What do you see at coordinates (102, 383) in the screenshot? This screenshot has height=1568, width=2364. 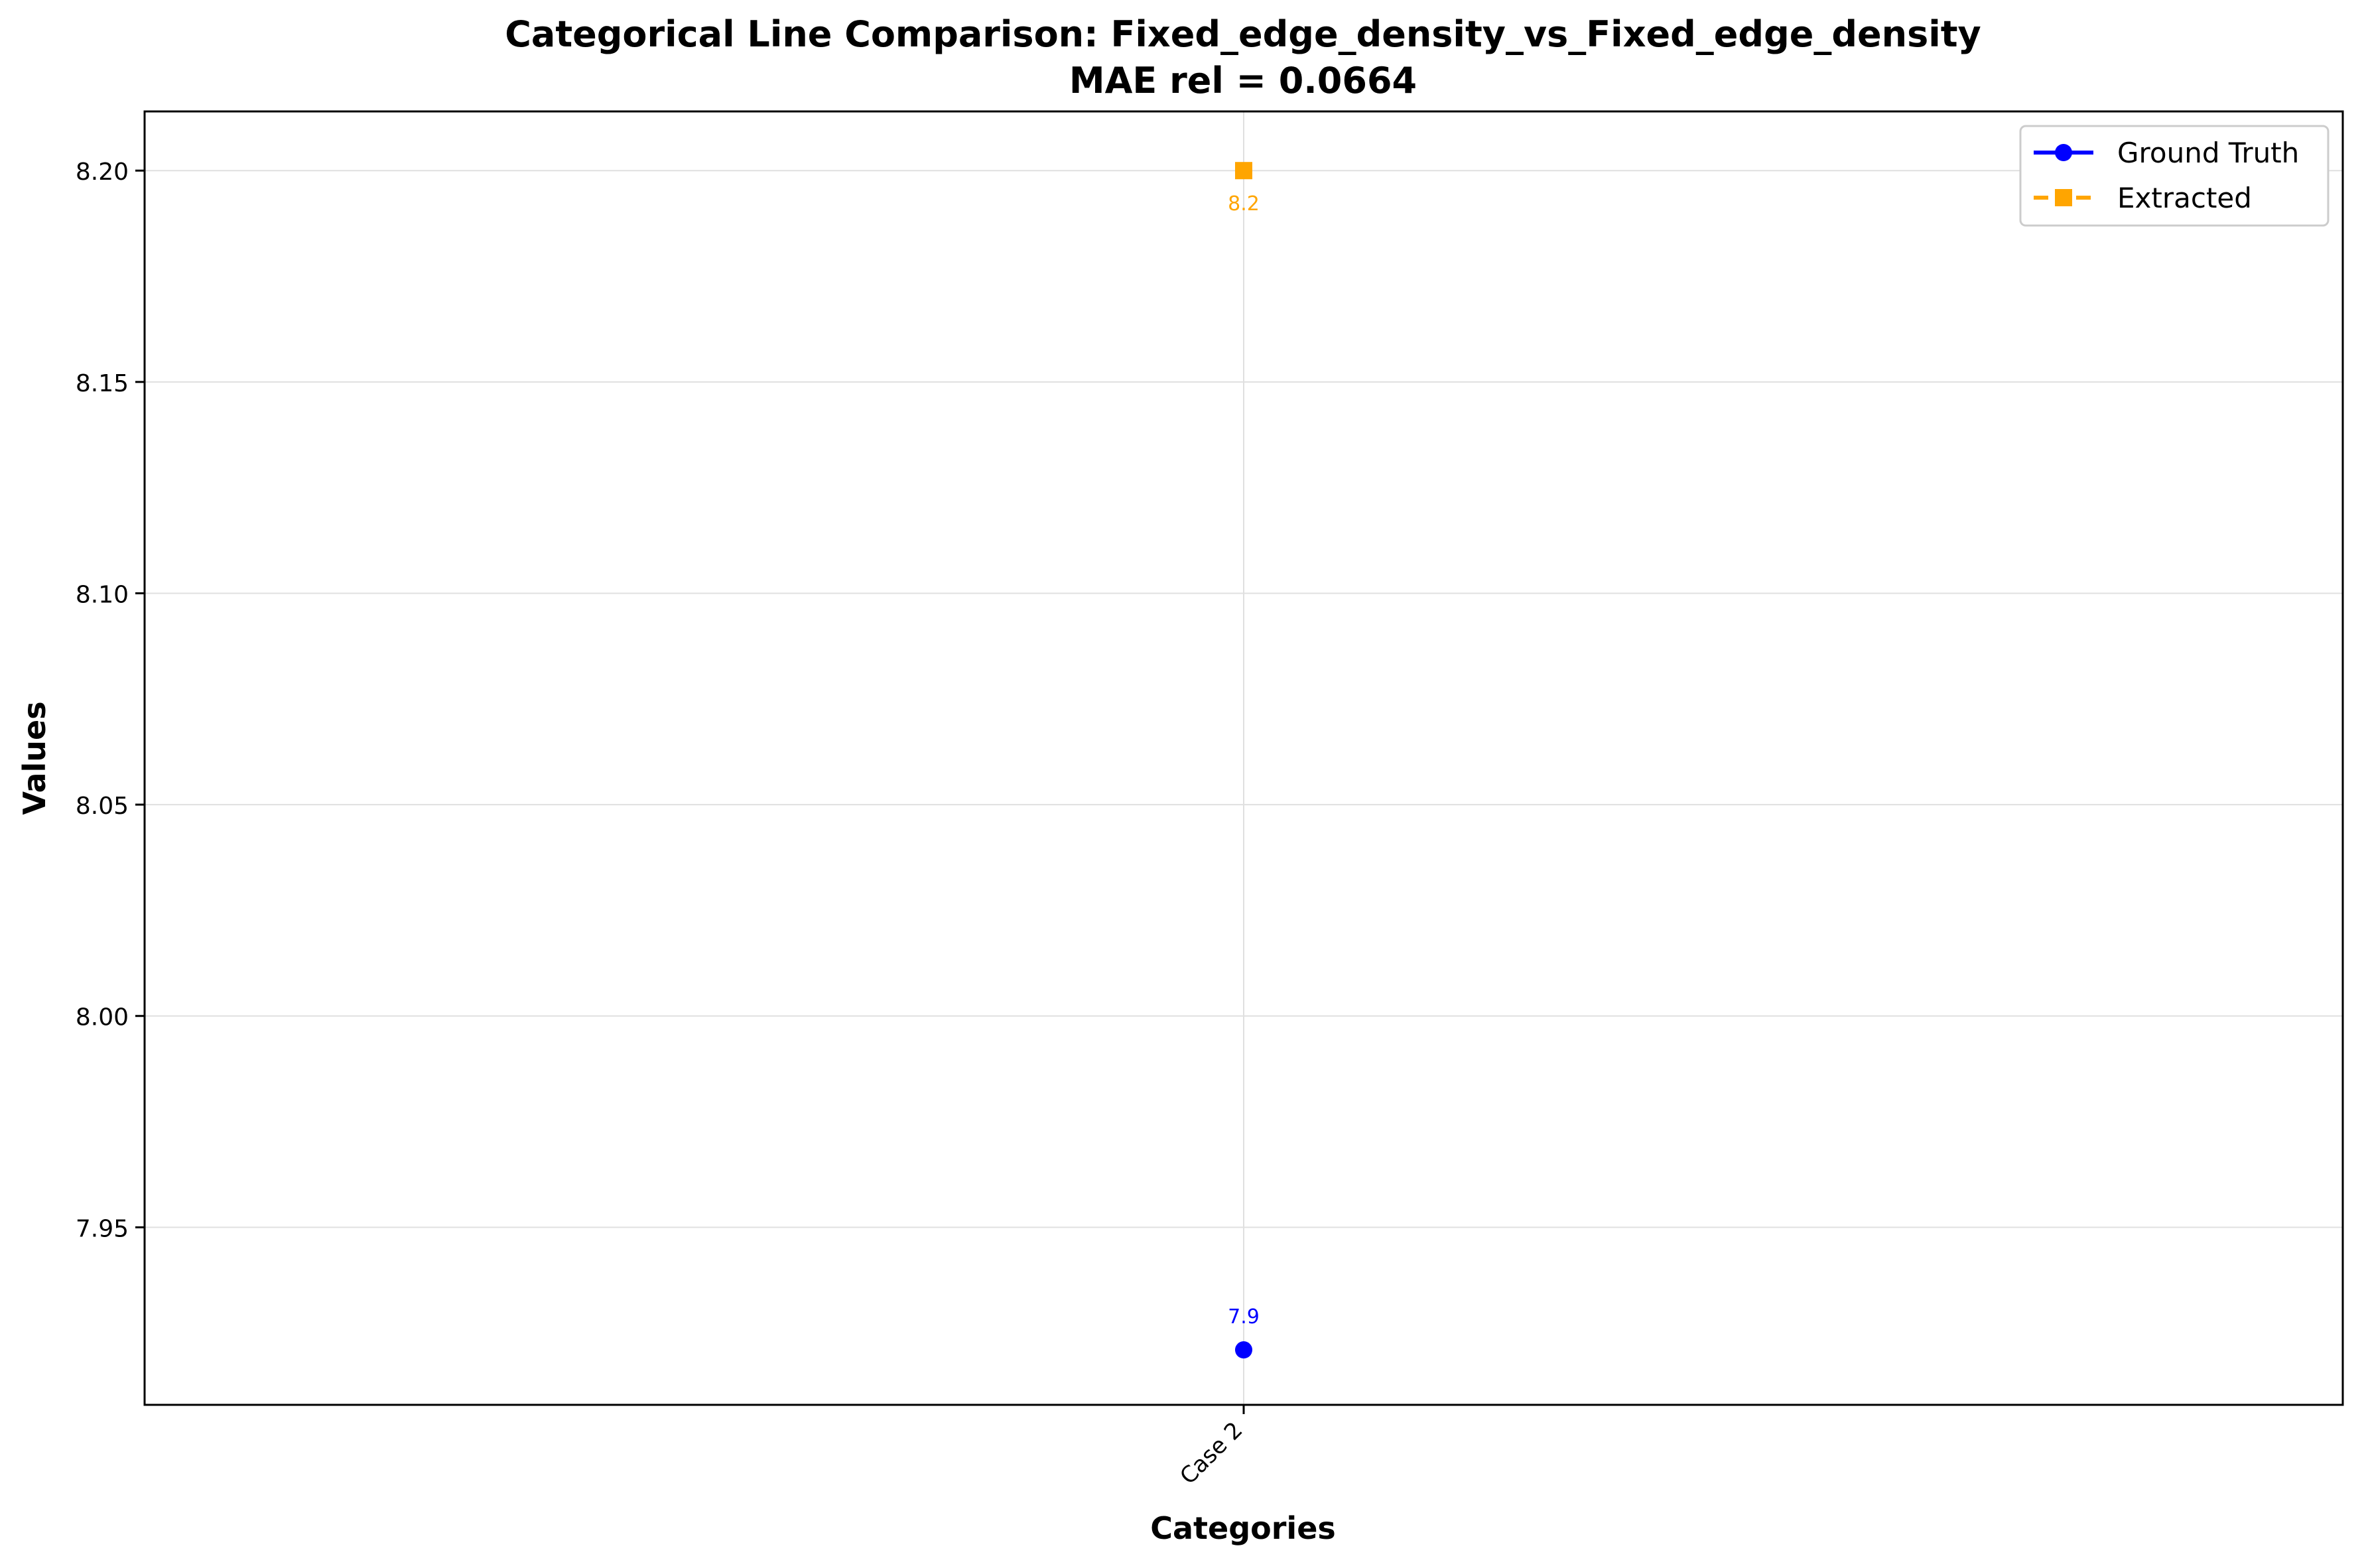 I see `y-tick-label: 8.15` at bounding box center [102, 383].